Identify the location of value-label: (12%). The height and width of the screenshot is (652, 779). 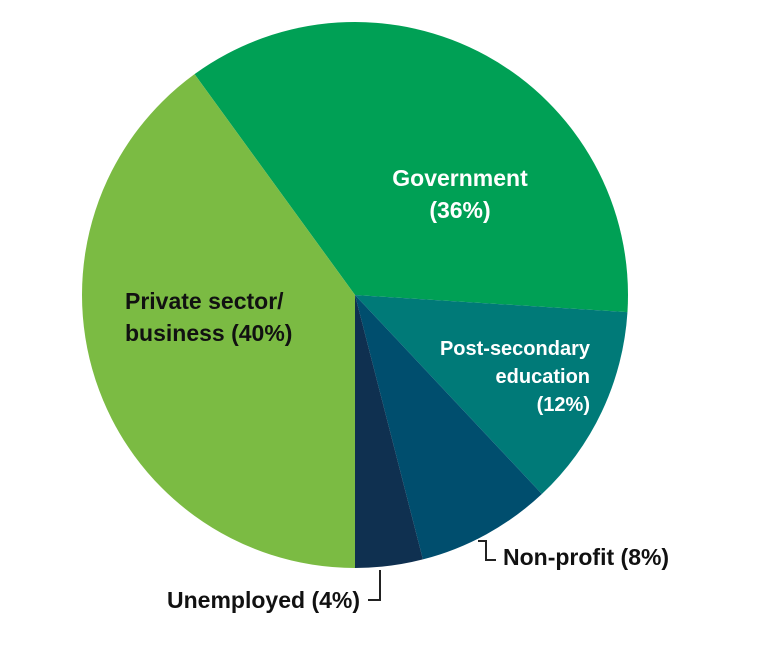
(563, 405).